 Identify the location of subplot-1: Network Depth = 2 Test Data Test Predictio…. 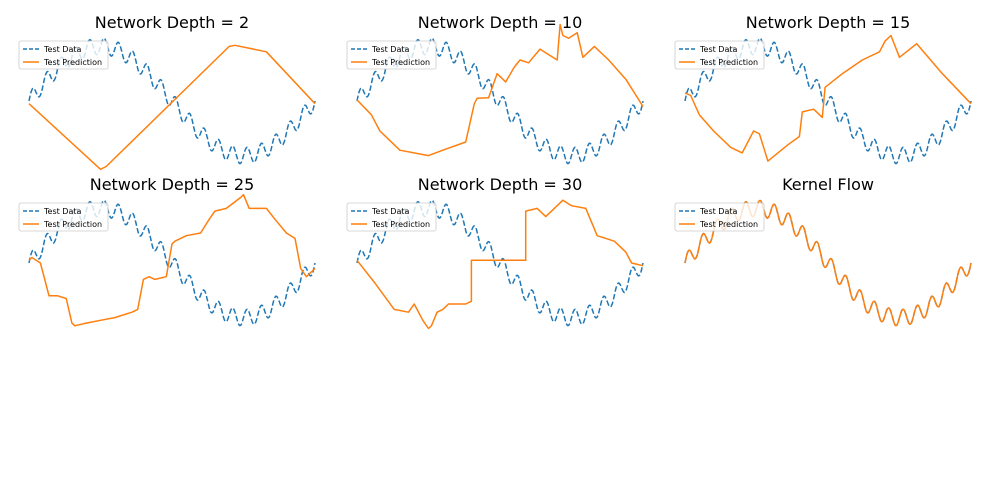
(167, 92).